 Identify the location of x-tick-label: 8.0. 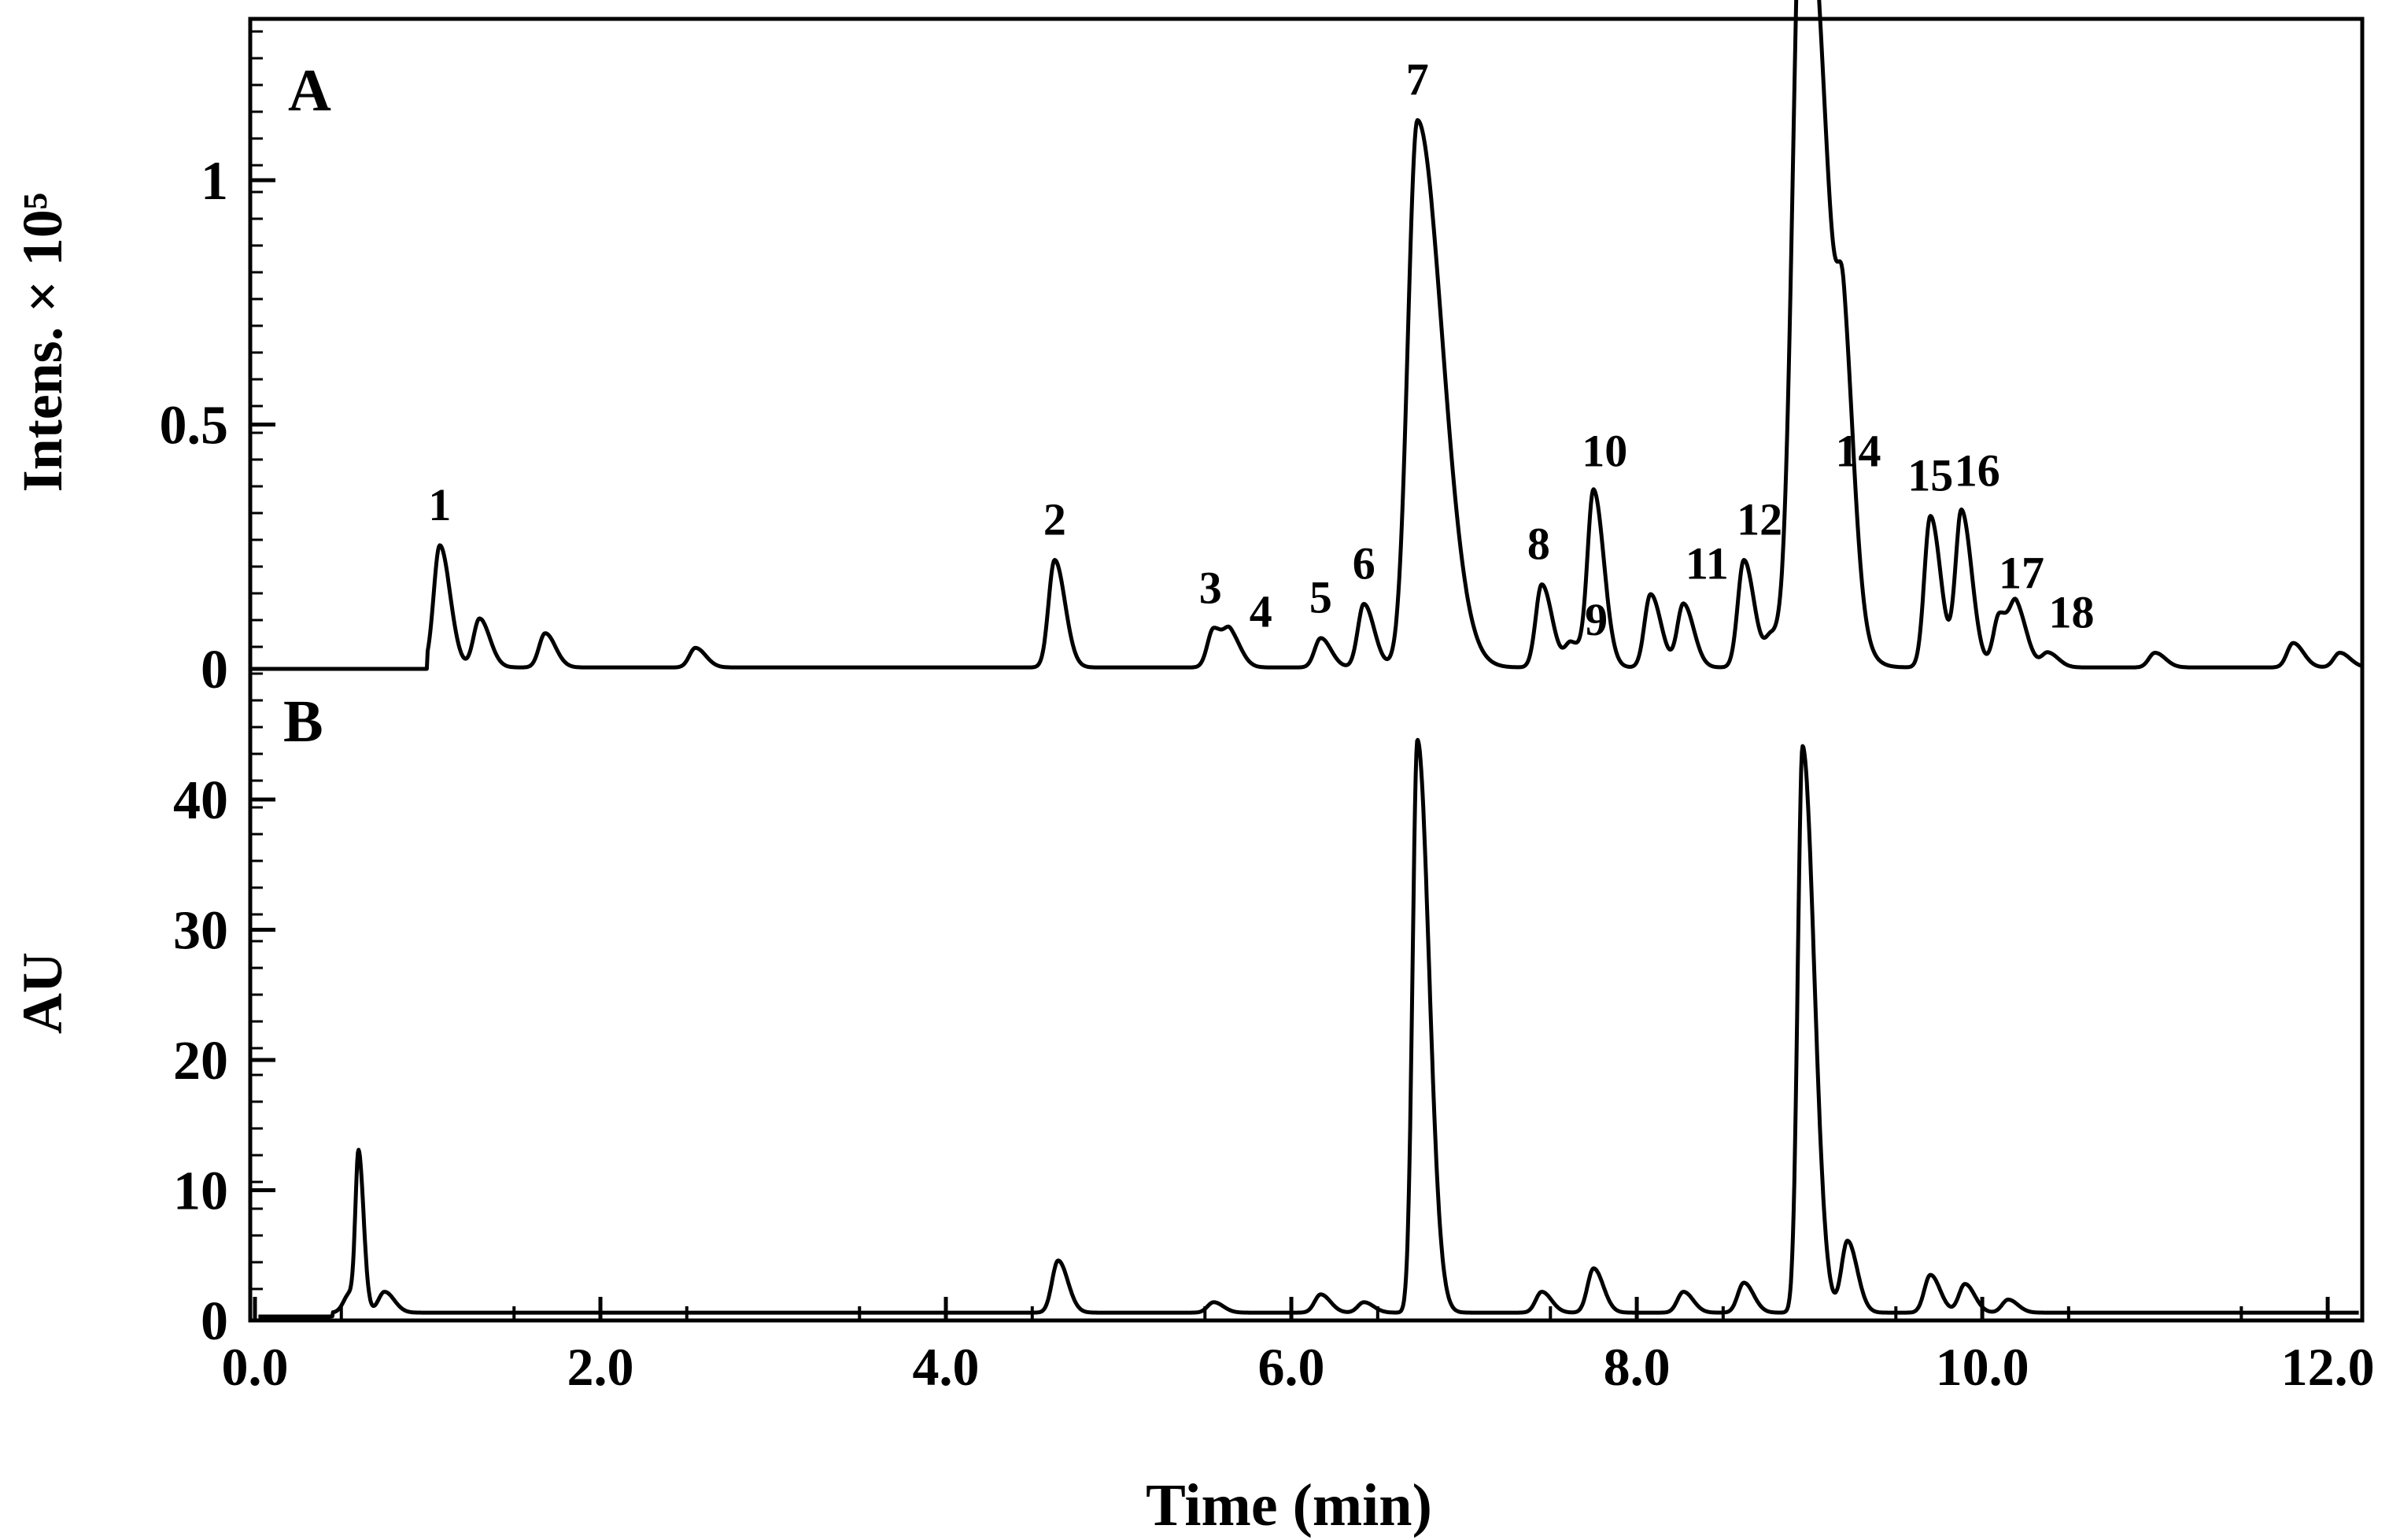
(1637, 1367).